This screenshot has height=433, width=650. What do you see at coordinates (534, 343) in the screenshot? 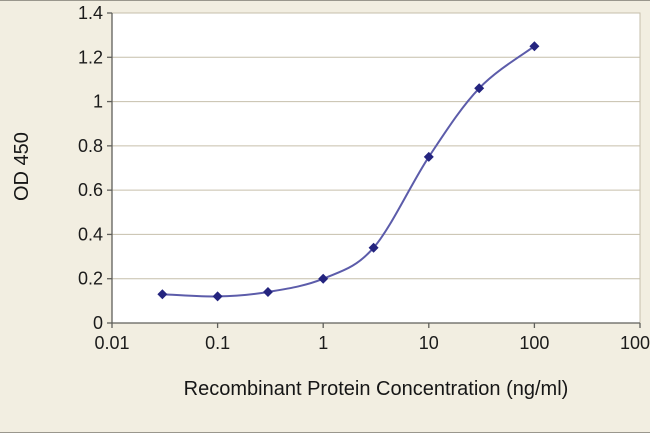
I see `x-tick-label: 100` at bounding box center [534, 343].